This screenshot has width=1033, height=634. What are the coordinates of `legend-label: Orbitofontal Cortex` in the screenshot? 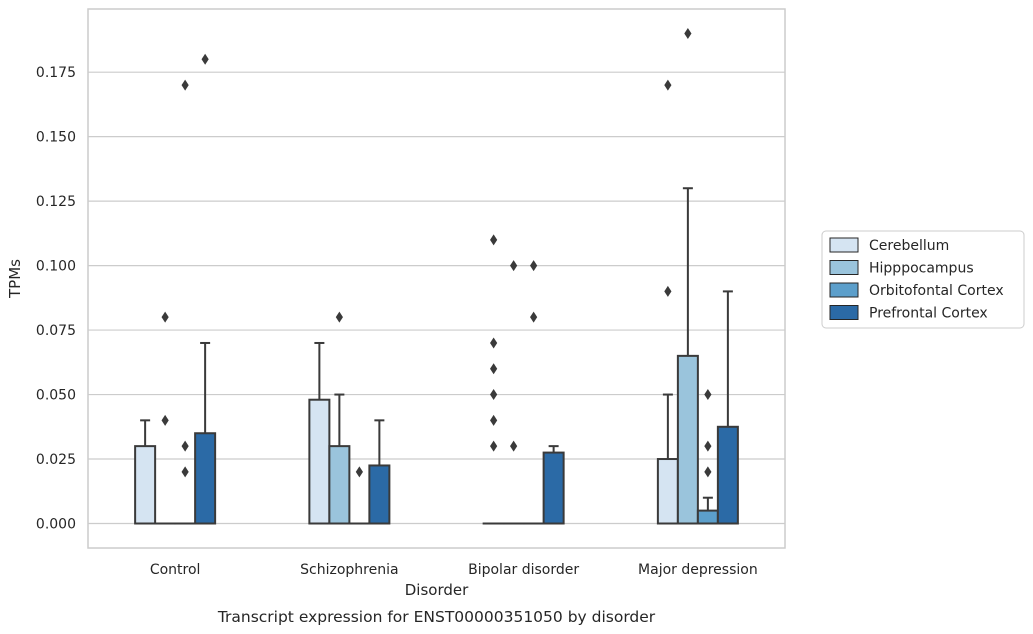 It's located at (936, 291).